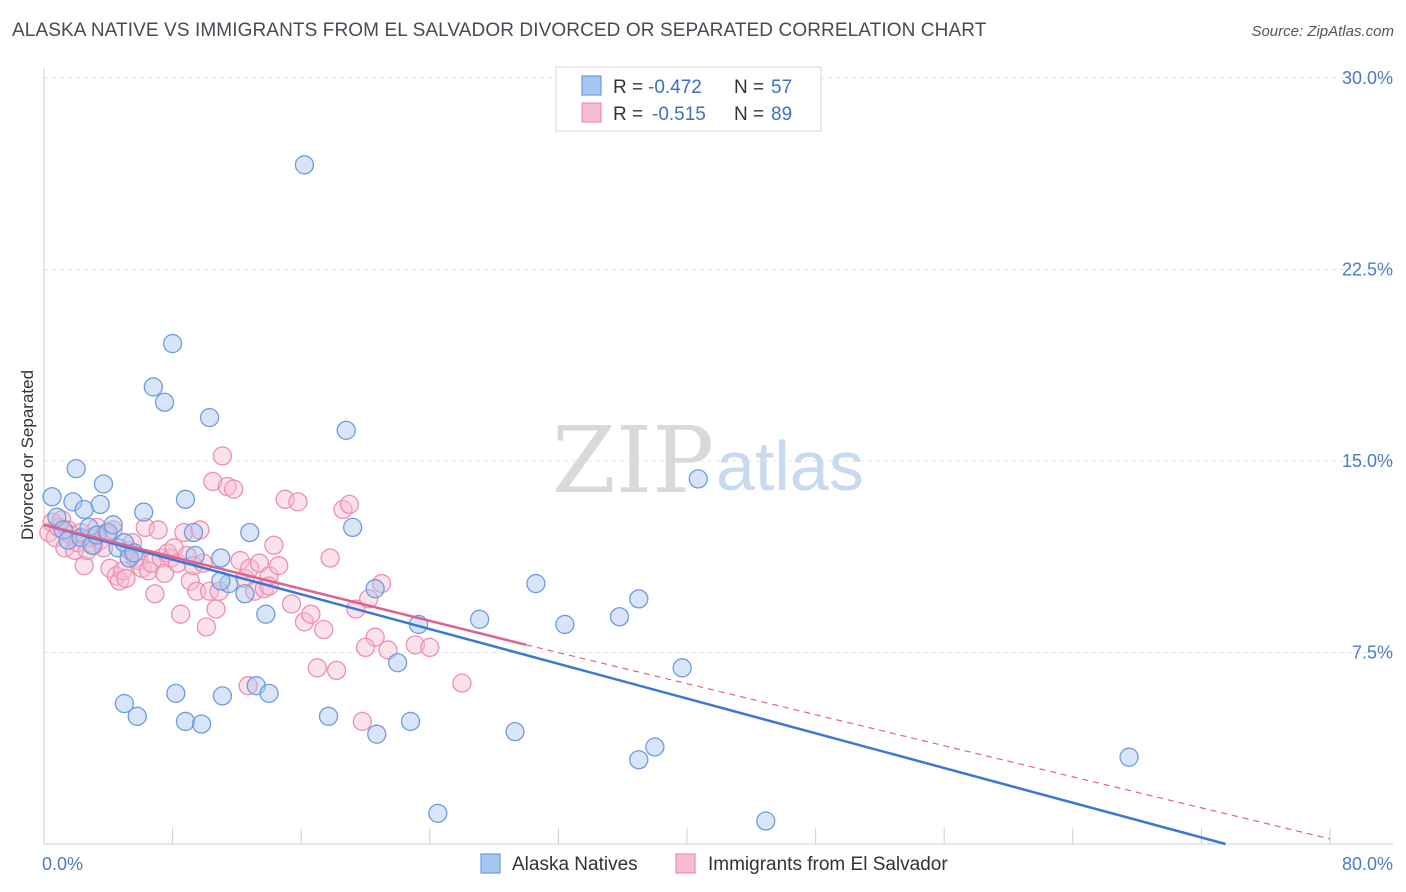 This screenshot has height=892, width=1406. I want to click on x-tick-labels: 0.0% 80.0%, so click(717, 864).